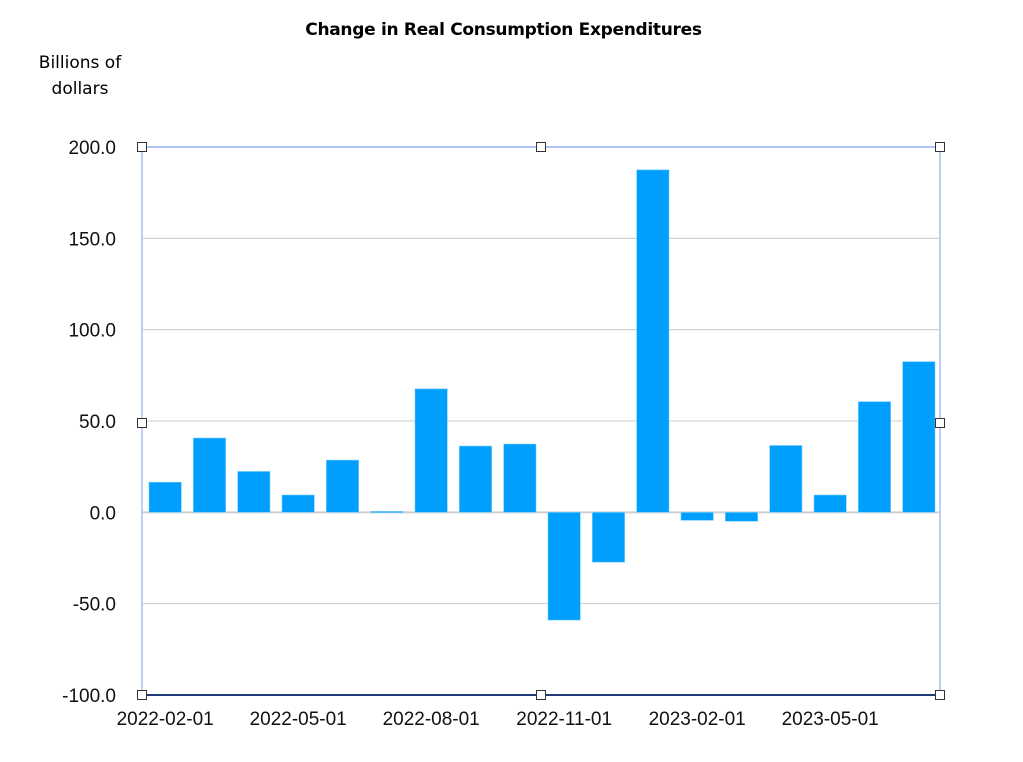 The image size is (1023, 762). What do you see at coordinates (92, 331) in the screenshot?
I see `y-tick-label: 100.0` at bounding box center [92, 331].